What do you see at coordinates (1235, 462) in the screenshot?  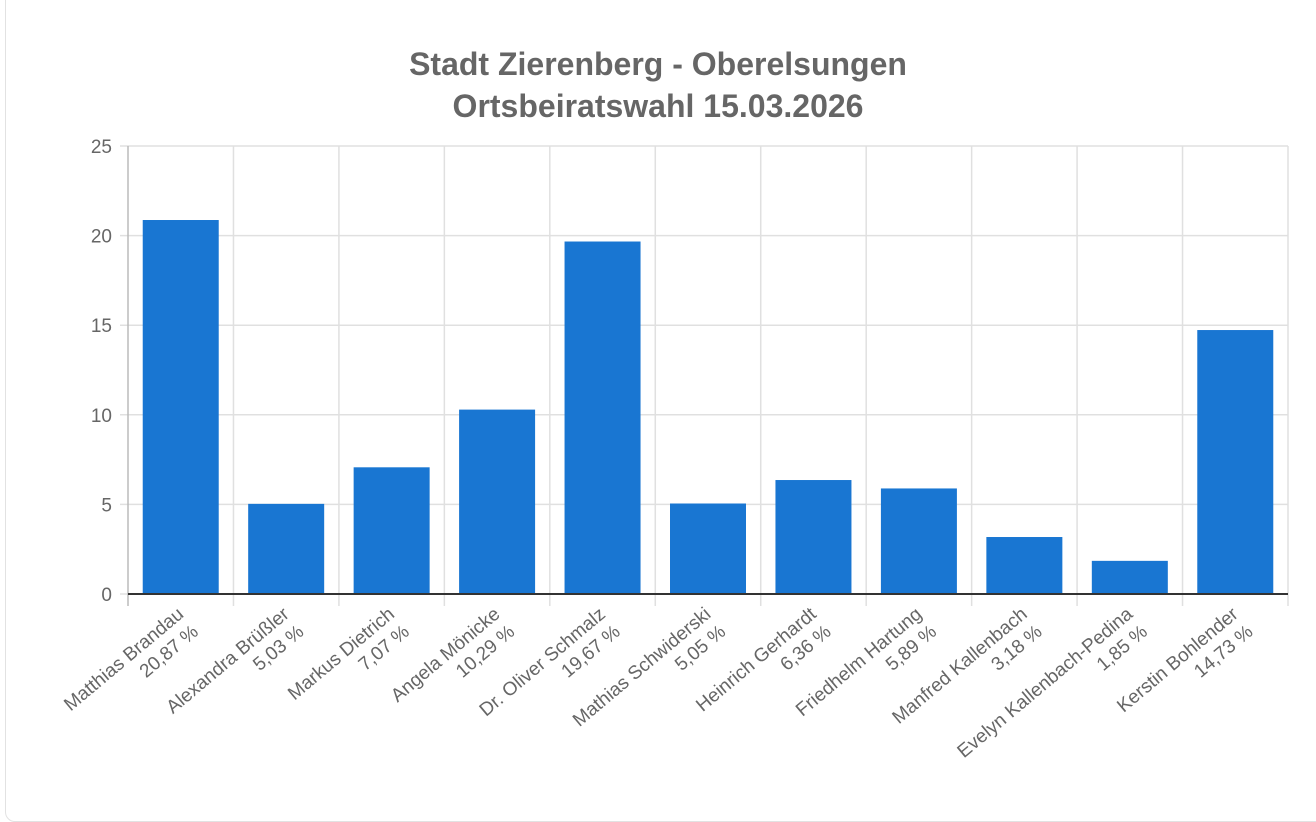 I see `bar-kerstin-bohlender` at bounding box center [1235, 462].